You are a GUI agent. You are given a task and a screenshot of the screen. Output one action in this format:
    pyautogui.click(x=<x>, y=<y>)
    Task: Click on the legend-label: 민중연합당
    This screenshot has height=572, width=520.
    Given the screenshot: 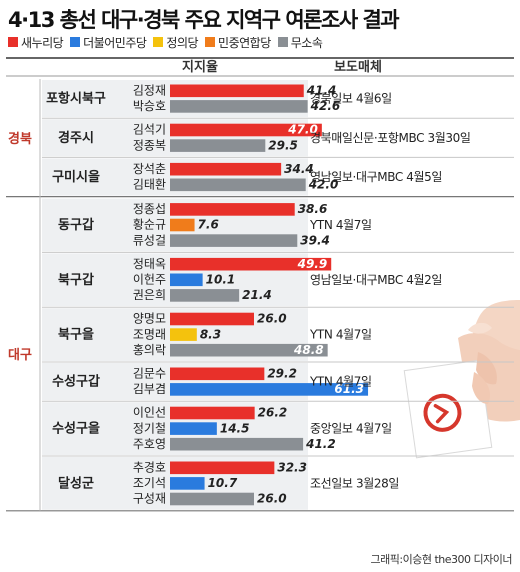 What is the action you would take?
    pyautogui.click(x=244, y=42)
    